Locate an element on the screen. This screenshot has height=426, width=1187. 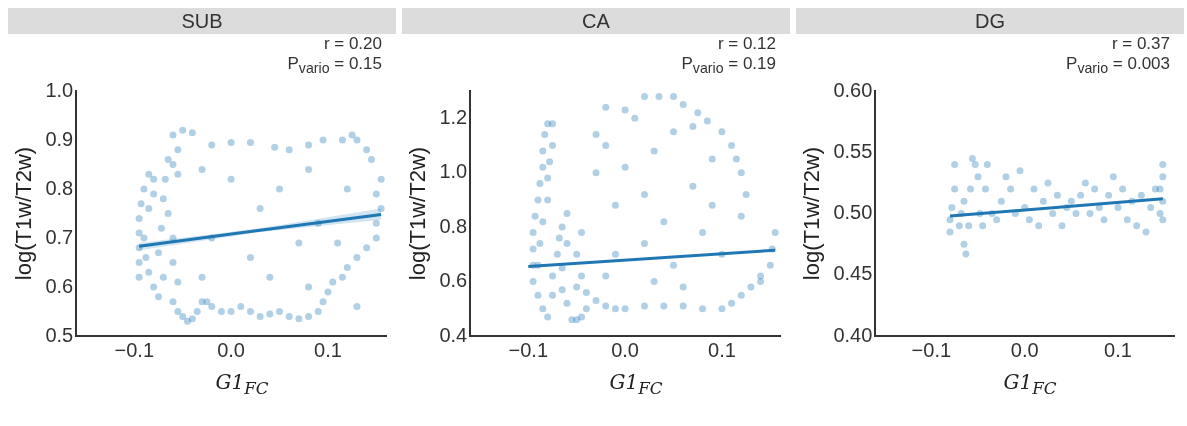
text: P$_{vario}$ = 0.15 is located at coordinates (334, 66).